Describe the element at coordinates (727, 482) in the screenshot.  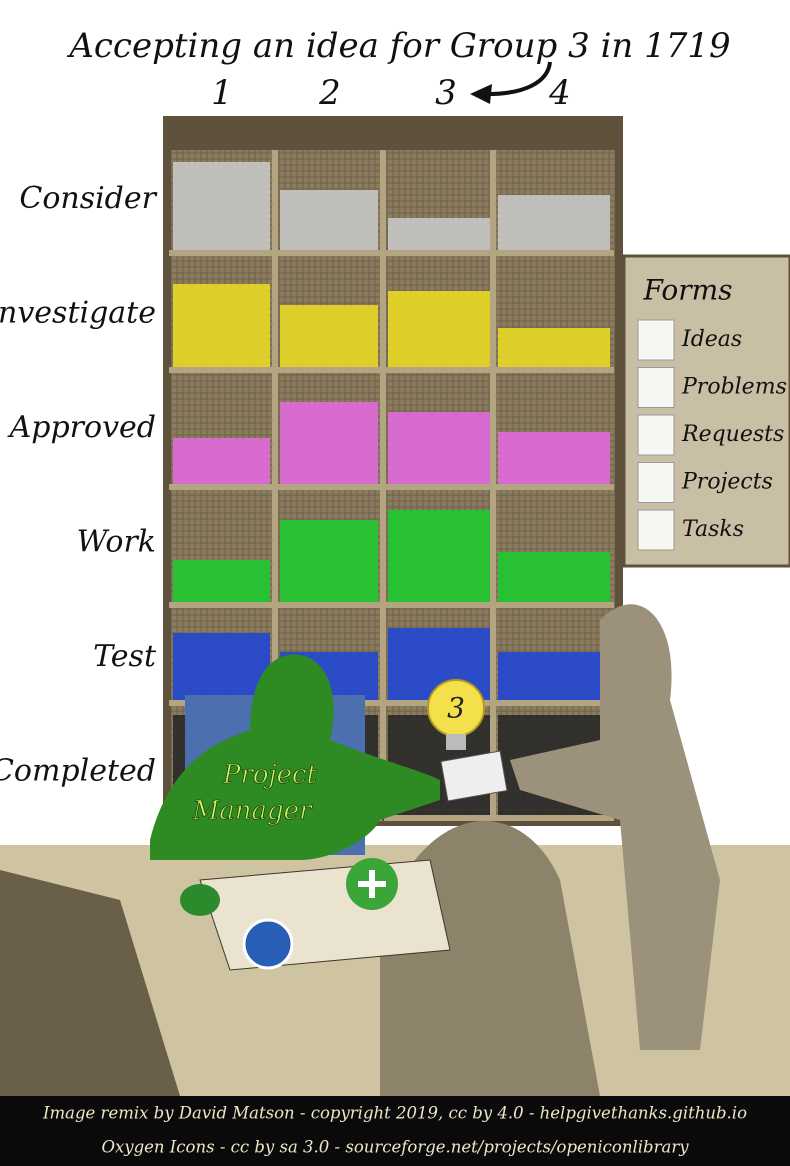
I see `form-item: Projects` at that location.